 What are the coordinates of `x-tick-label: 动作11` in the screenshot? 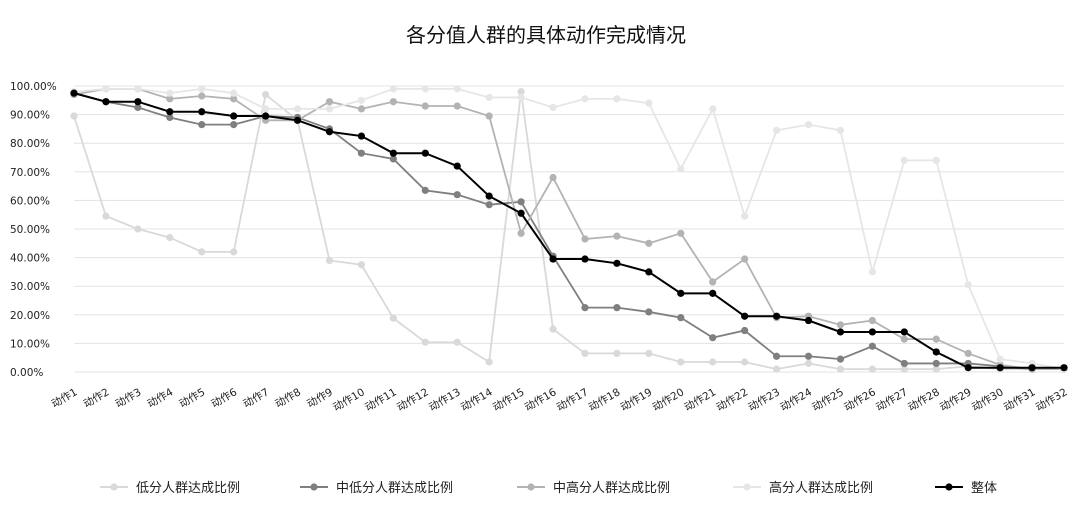 It's located at (381, 400).